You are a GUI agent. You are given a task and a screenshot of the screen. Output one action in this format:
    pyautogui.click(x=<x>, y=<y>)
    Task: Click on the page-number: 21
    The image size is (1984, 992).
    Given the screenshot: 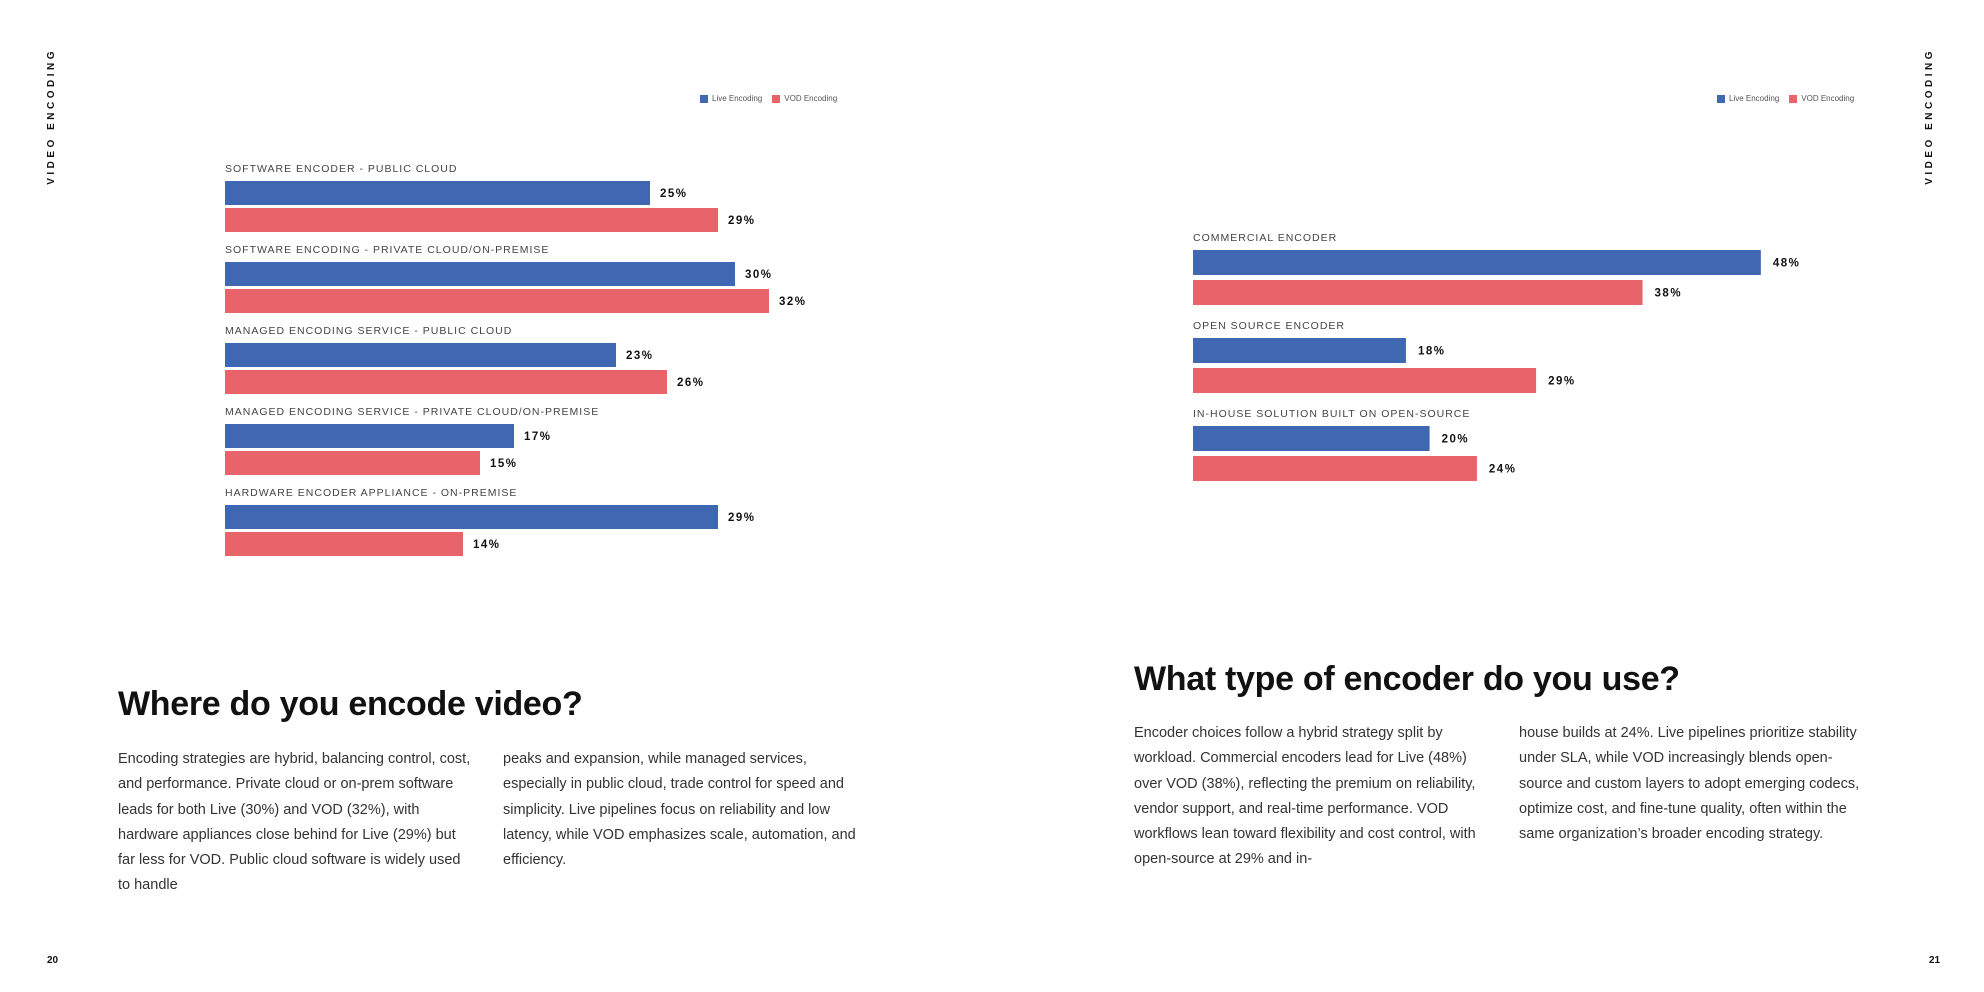 What is the action you would take?
    pyautogui.click(x=1935, y=960)
    